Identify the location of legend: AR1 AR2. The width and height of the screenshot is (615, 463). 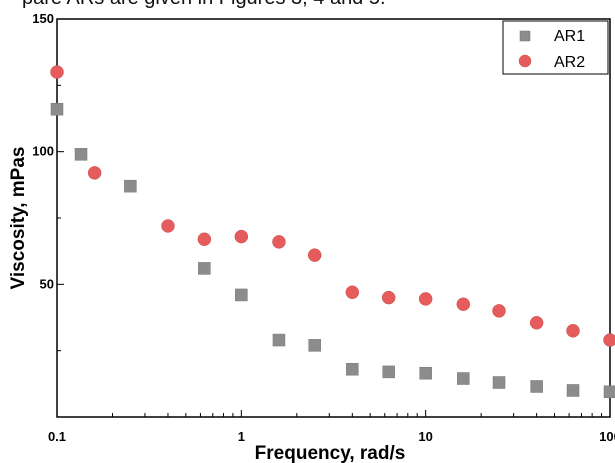
(555, 47).